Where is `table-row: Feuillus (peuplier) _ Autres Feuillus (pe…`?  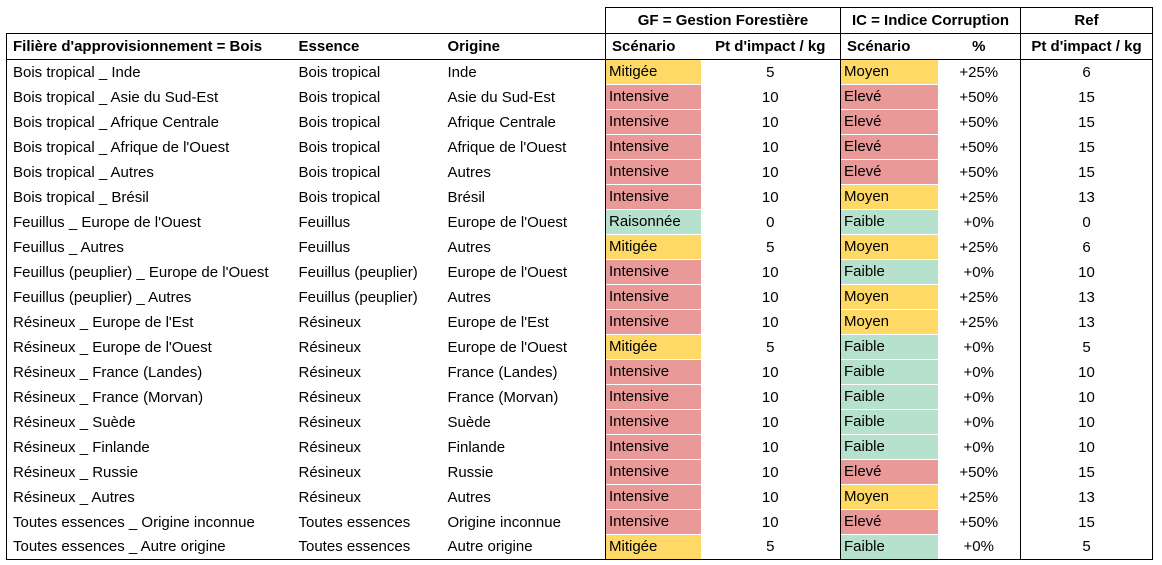 table-row: Feuillus (peuplier) _ Autres Feuillus (pe… is located at coordinates (579, 297).